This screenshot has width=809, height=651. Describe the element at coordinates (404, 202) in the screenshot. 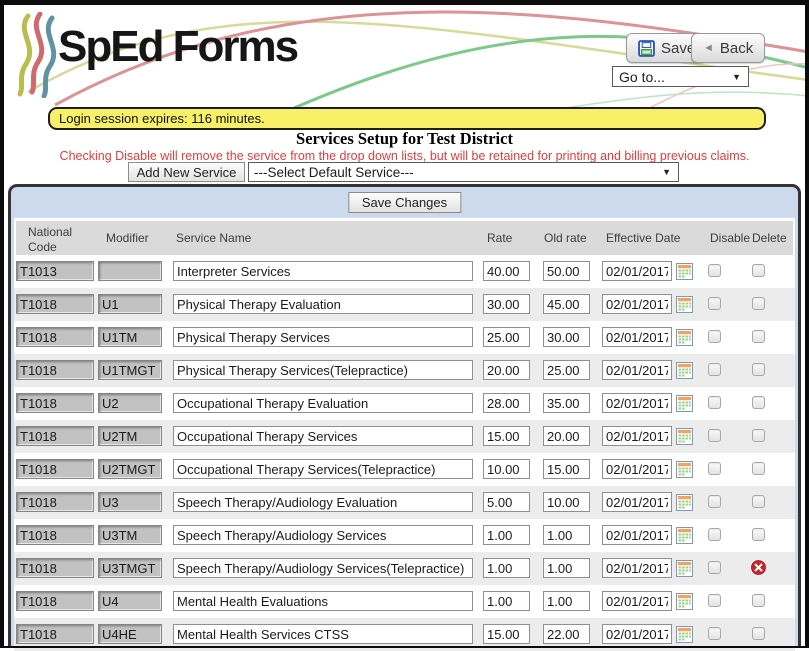

I see `save-changes-button: Save Changes` at that location.